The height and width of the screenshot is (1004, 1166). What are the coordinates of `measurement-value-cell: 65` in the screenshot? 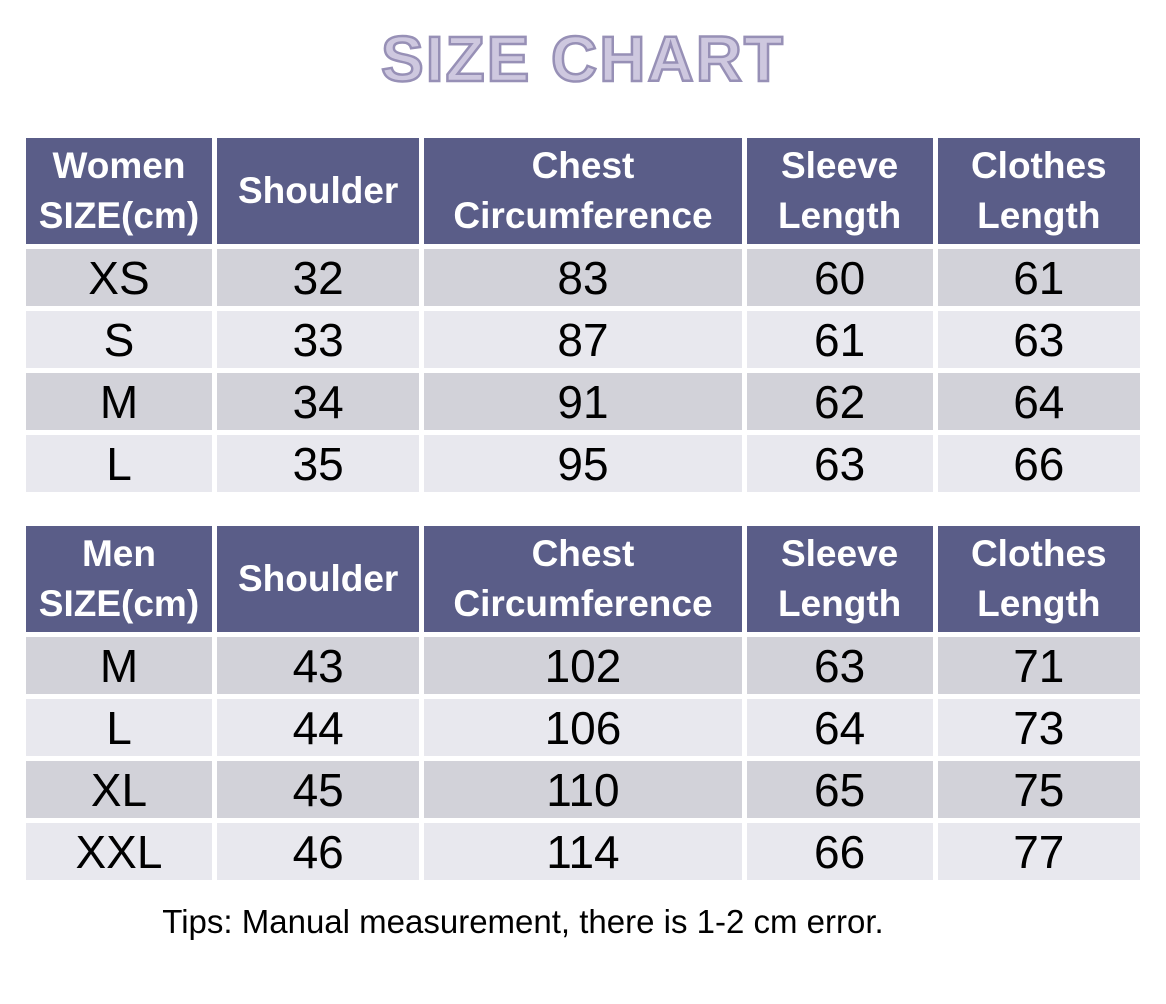 It's located at (839, 790).